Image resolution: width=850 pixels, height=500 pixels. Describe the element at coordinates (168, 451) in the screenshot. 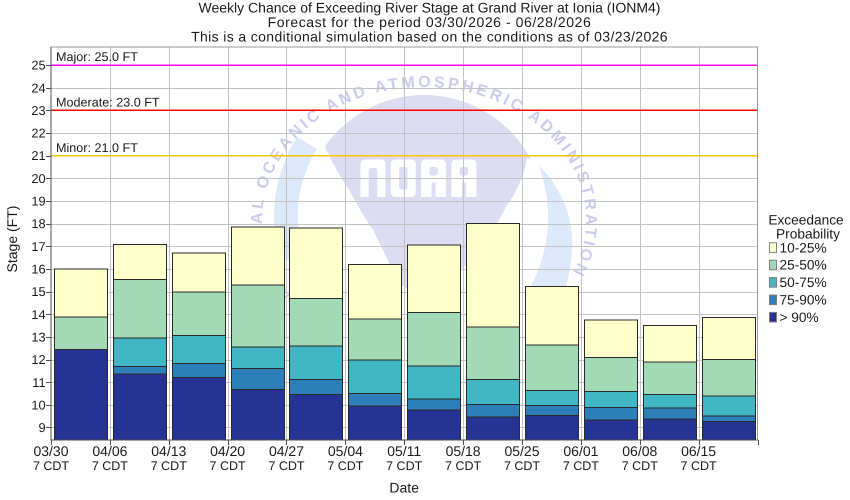

I see `svg-text: 04/13` at that location.